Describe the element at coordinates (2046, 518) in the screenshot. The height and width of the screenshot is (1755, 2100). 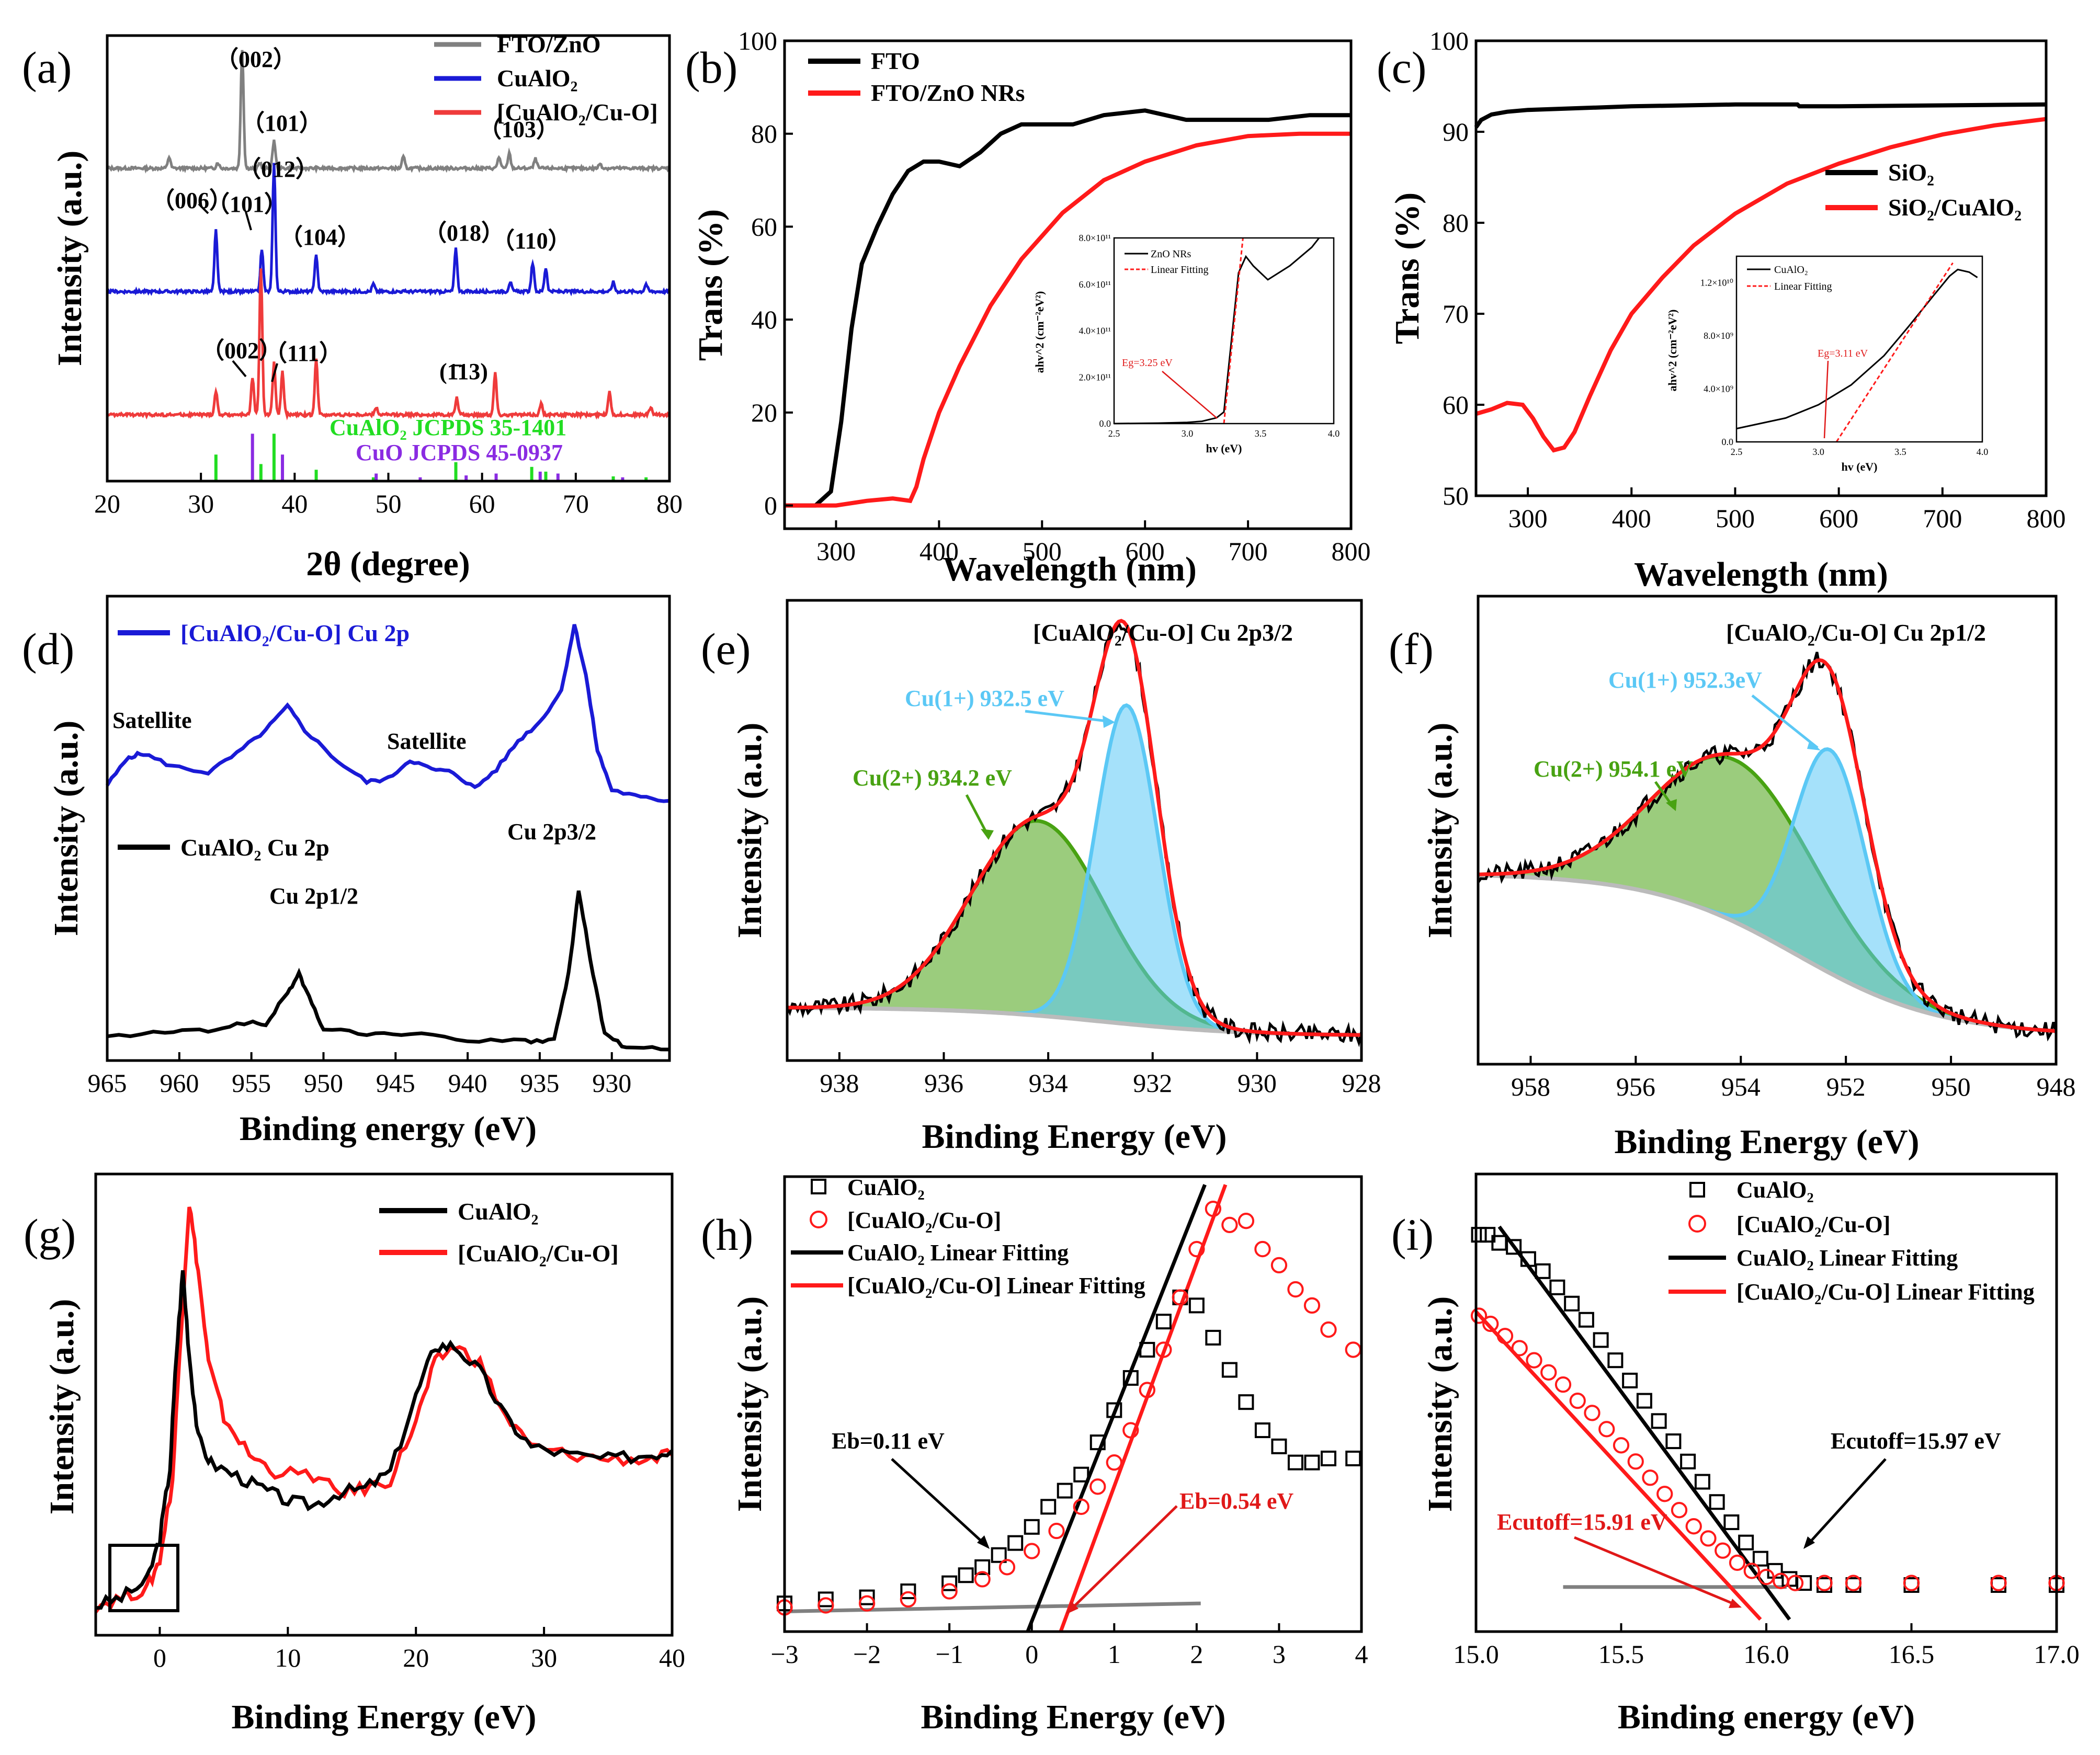
I see `panel-c-x-tick-label: 800` at that location.